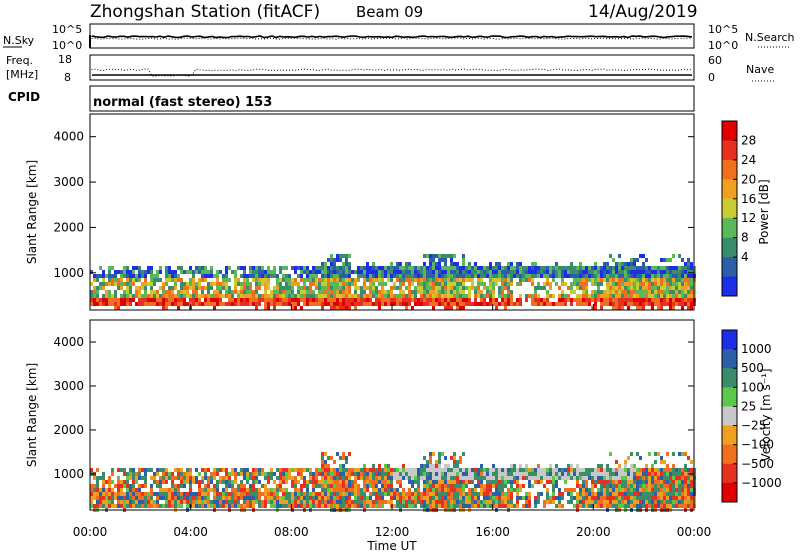 The height and width of the screenshot is (554, 800). Describe the element at coordinates (748, 160) in the screenshot. I see `colorbar-tick-label: 24` at that location.